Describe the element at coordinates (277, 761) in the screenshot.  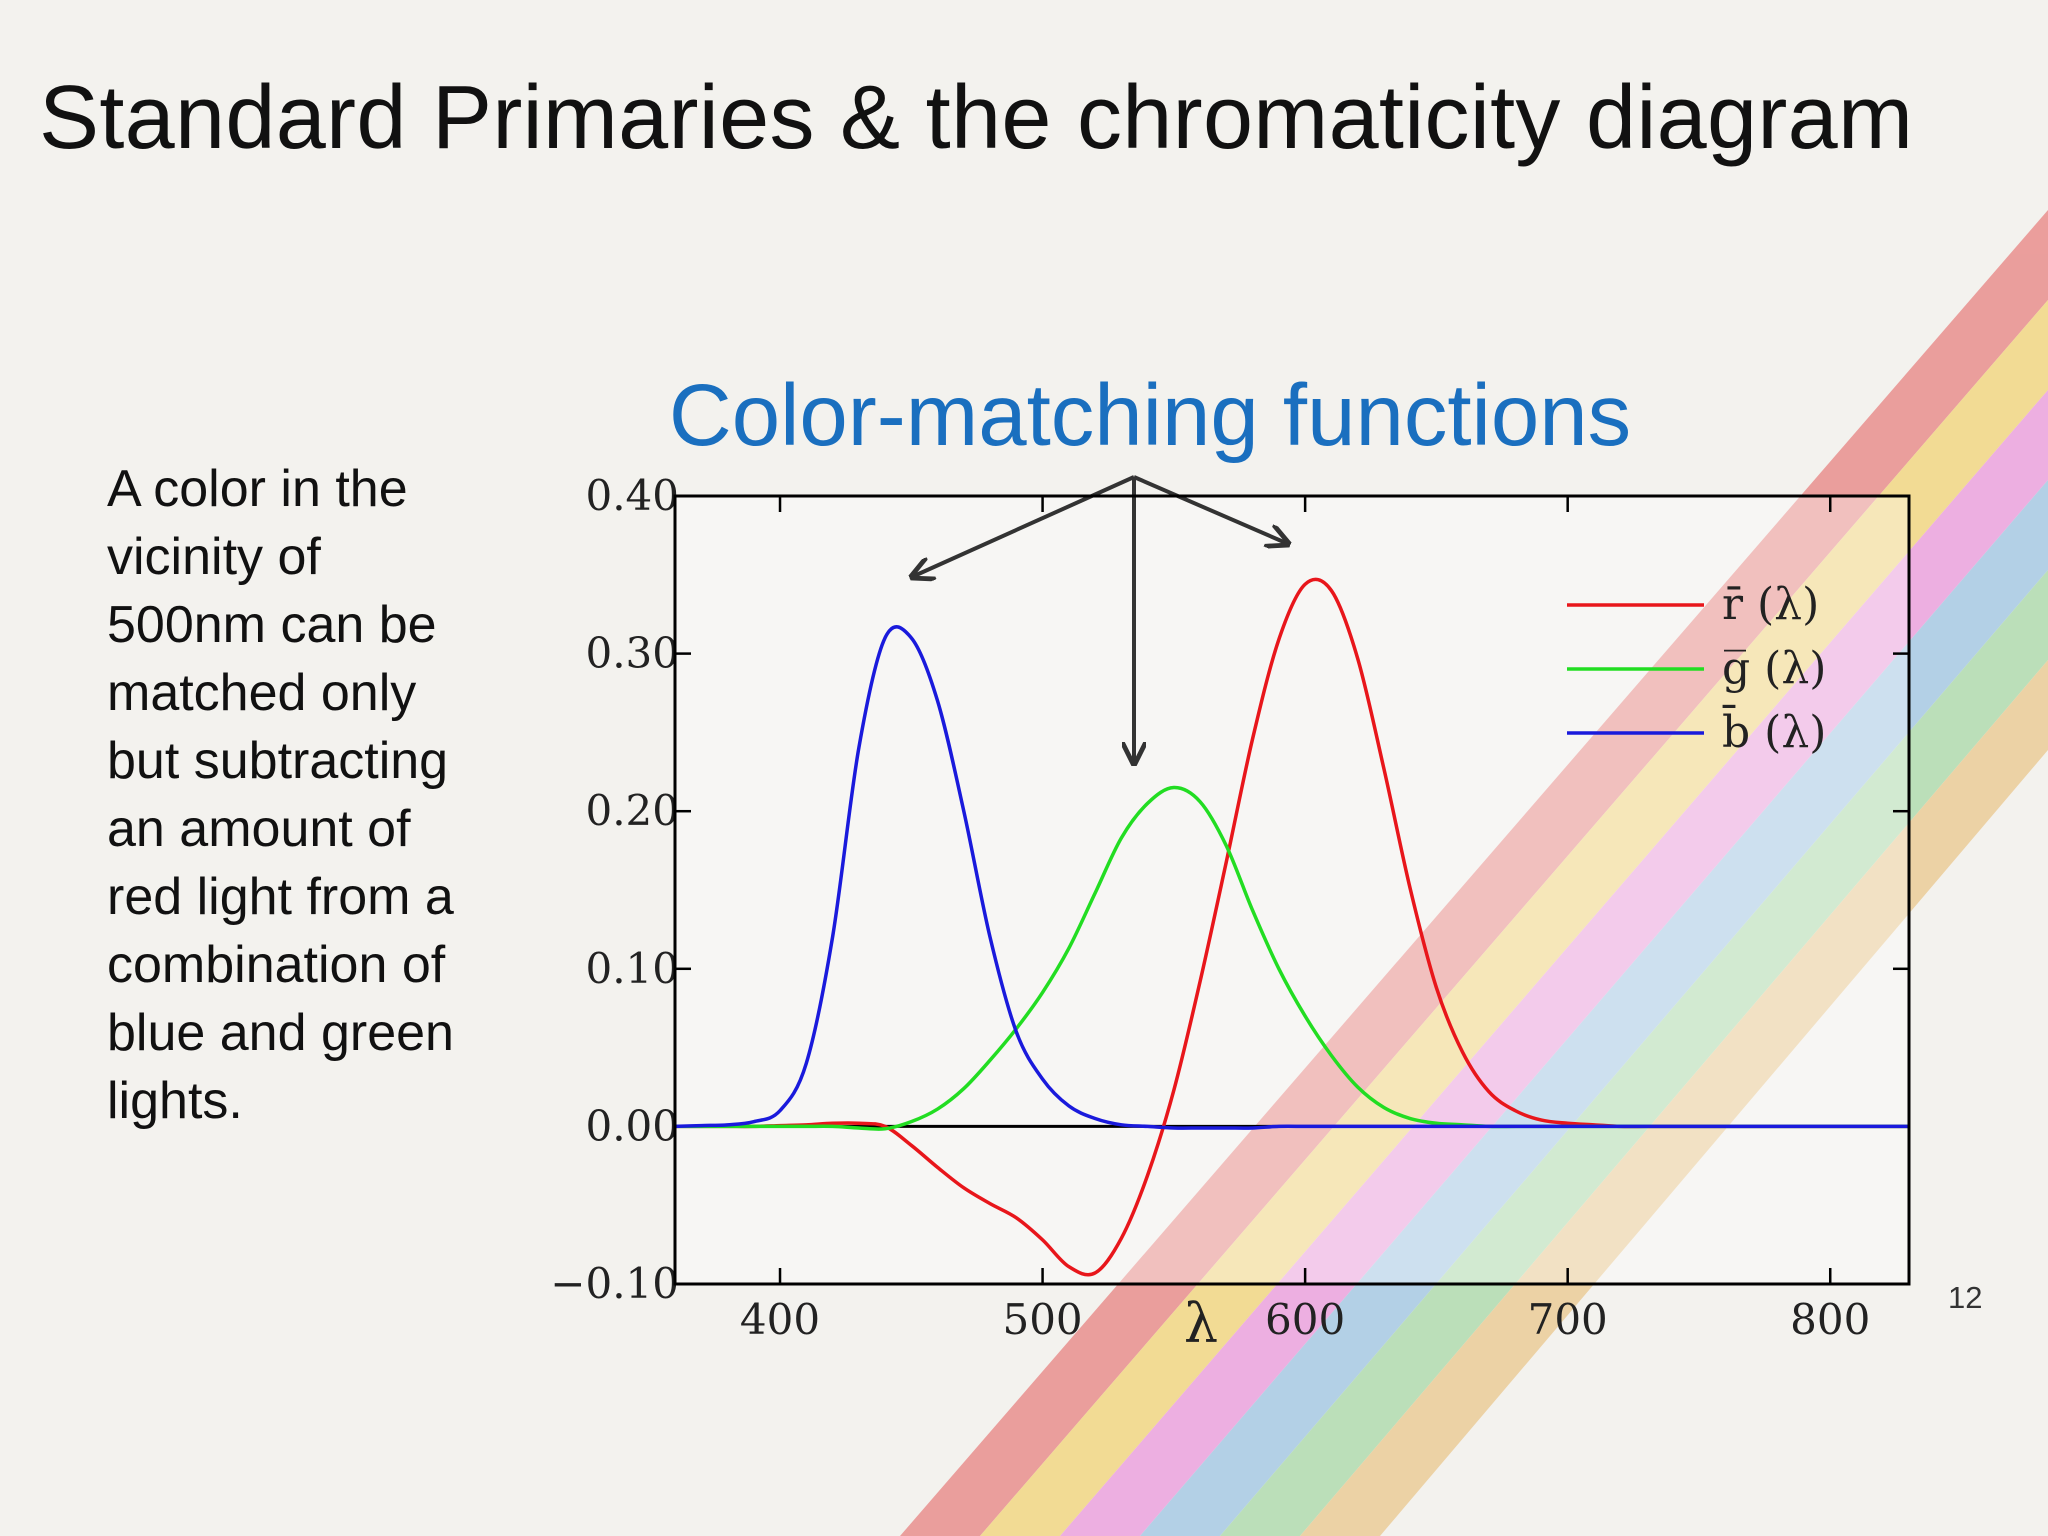
I see `body-line: but subtracting` at that location.